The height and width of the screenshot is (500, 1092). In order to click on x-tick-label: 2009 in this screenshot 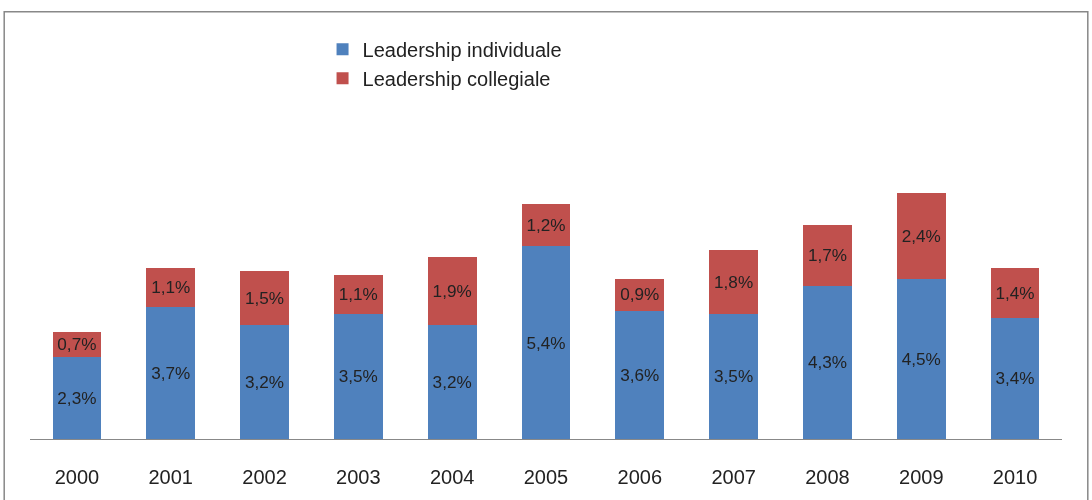, I will do `click(921, 477)`.